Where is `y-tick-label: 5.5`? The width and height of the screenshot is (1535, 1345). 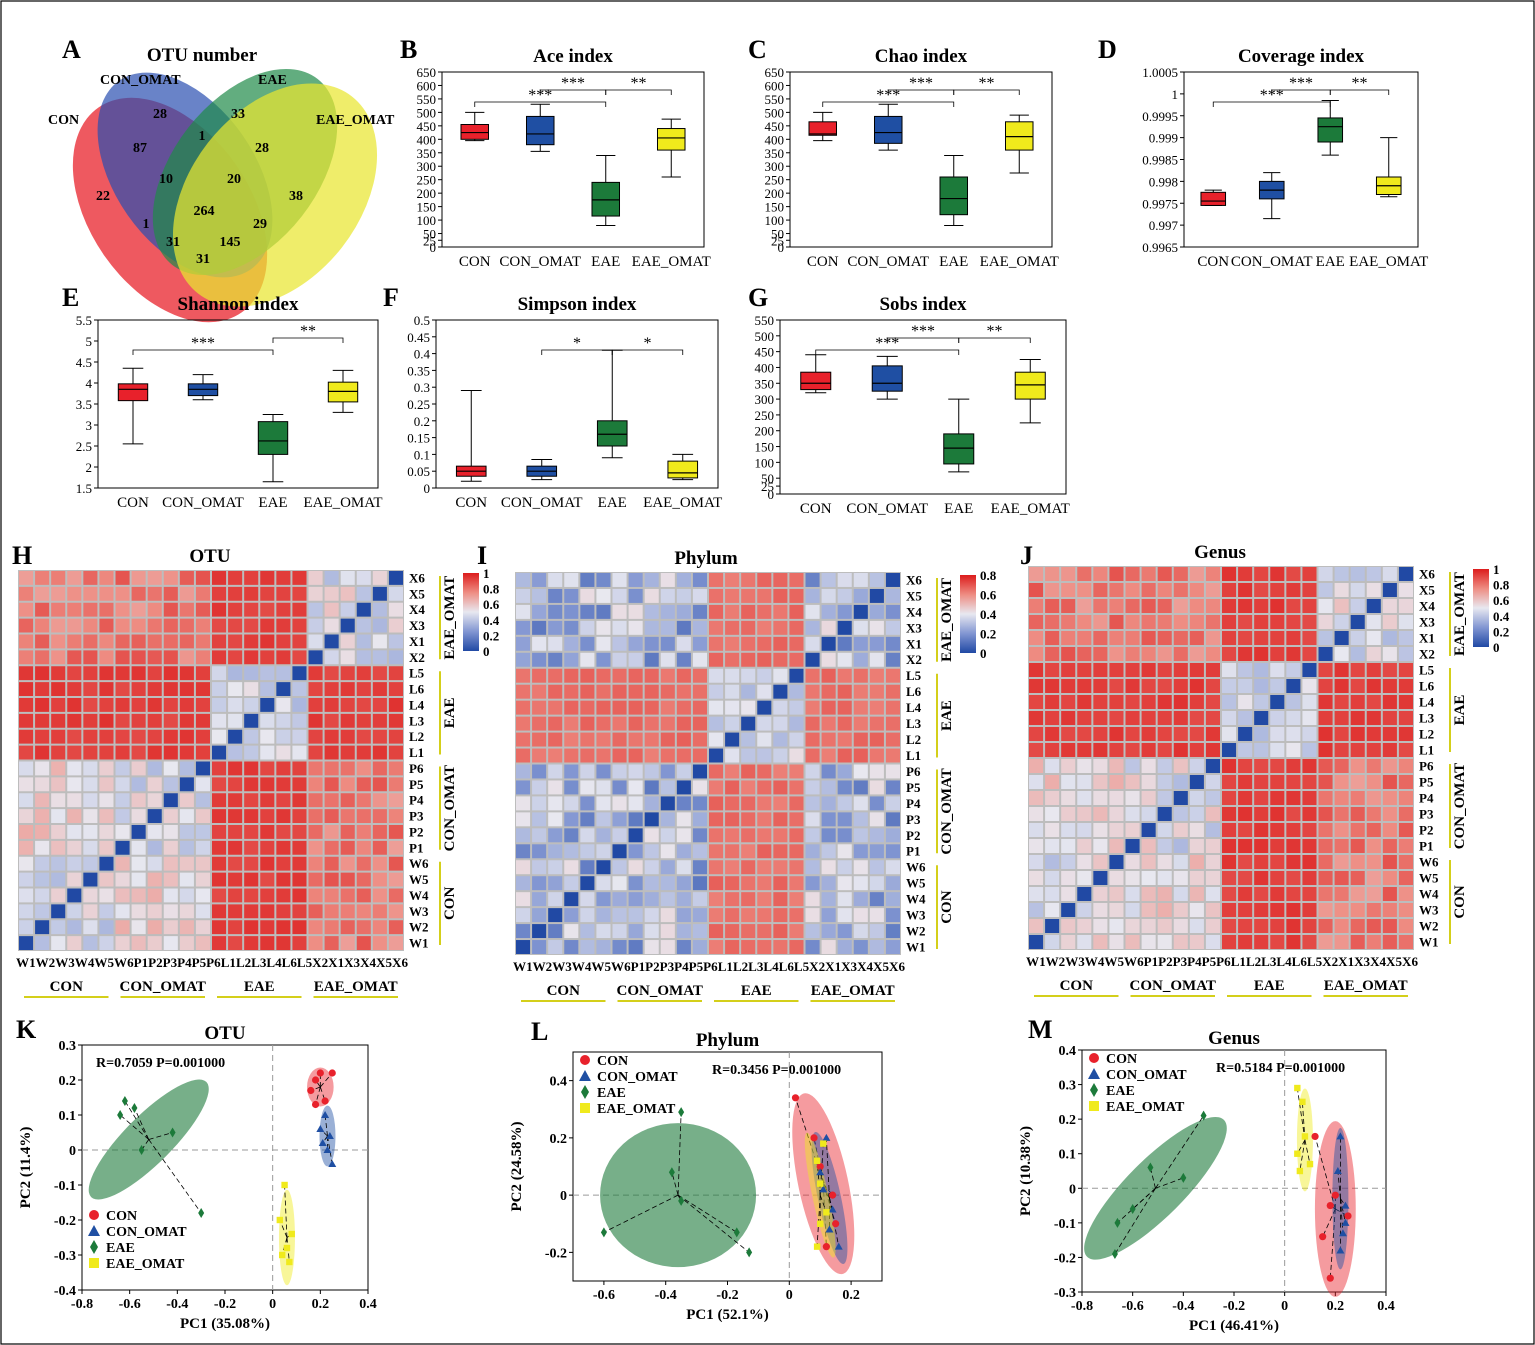 y-tick-label: 5.5 is located at coordinates (84, 320).